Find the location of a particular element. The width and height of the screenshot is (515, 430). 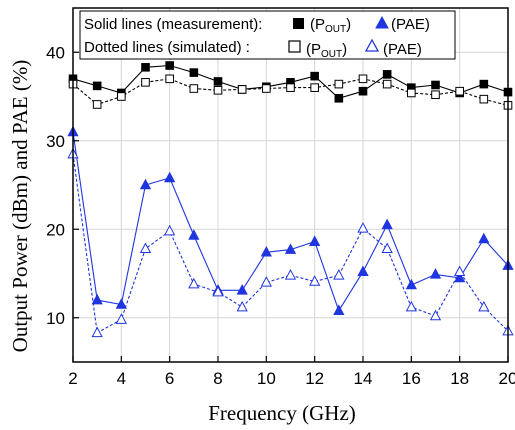

legend-row2-label: Dotted lines (simulated) : is located at coordinates (167, 47).